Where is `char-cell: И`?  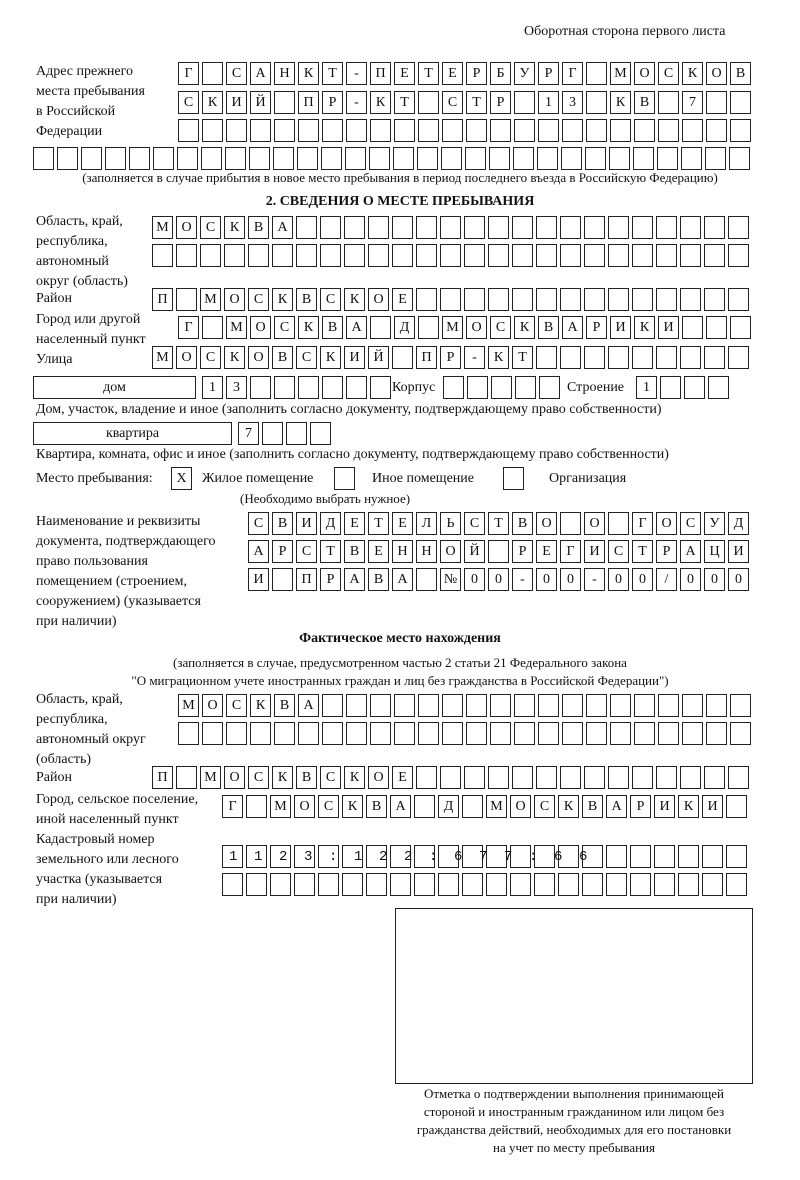
char-cell: И is located at coordinates (594, 551).